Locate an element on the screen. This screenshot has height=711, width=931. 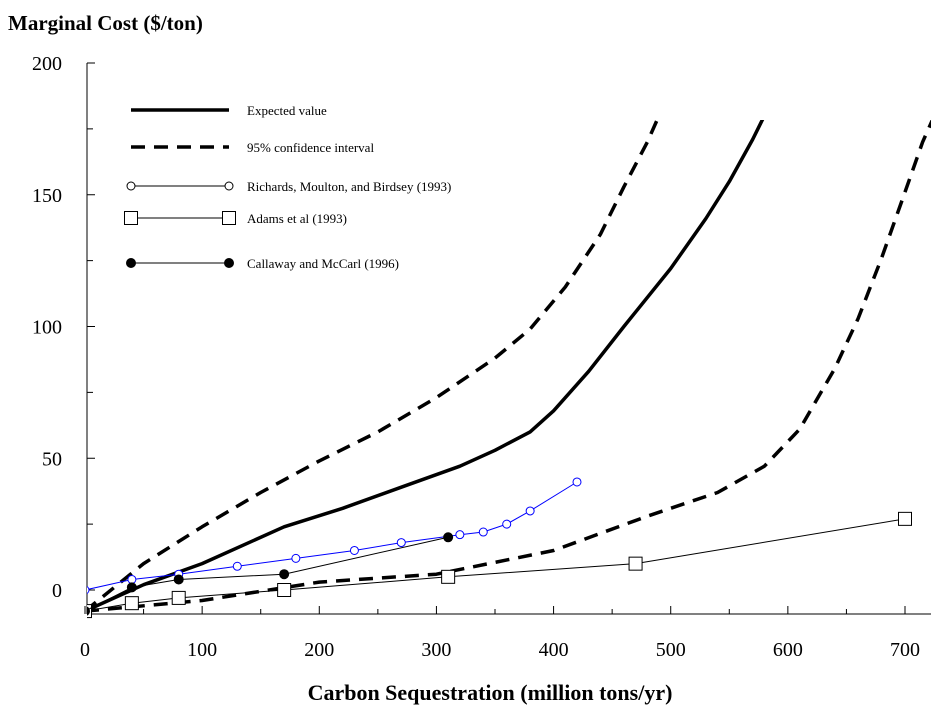
x-tick-label: 200 is located at coordinates (319, 650).